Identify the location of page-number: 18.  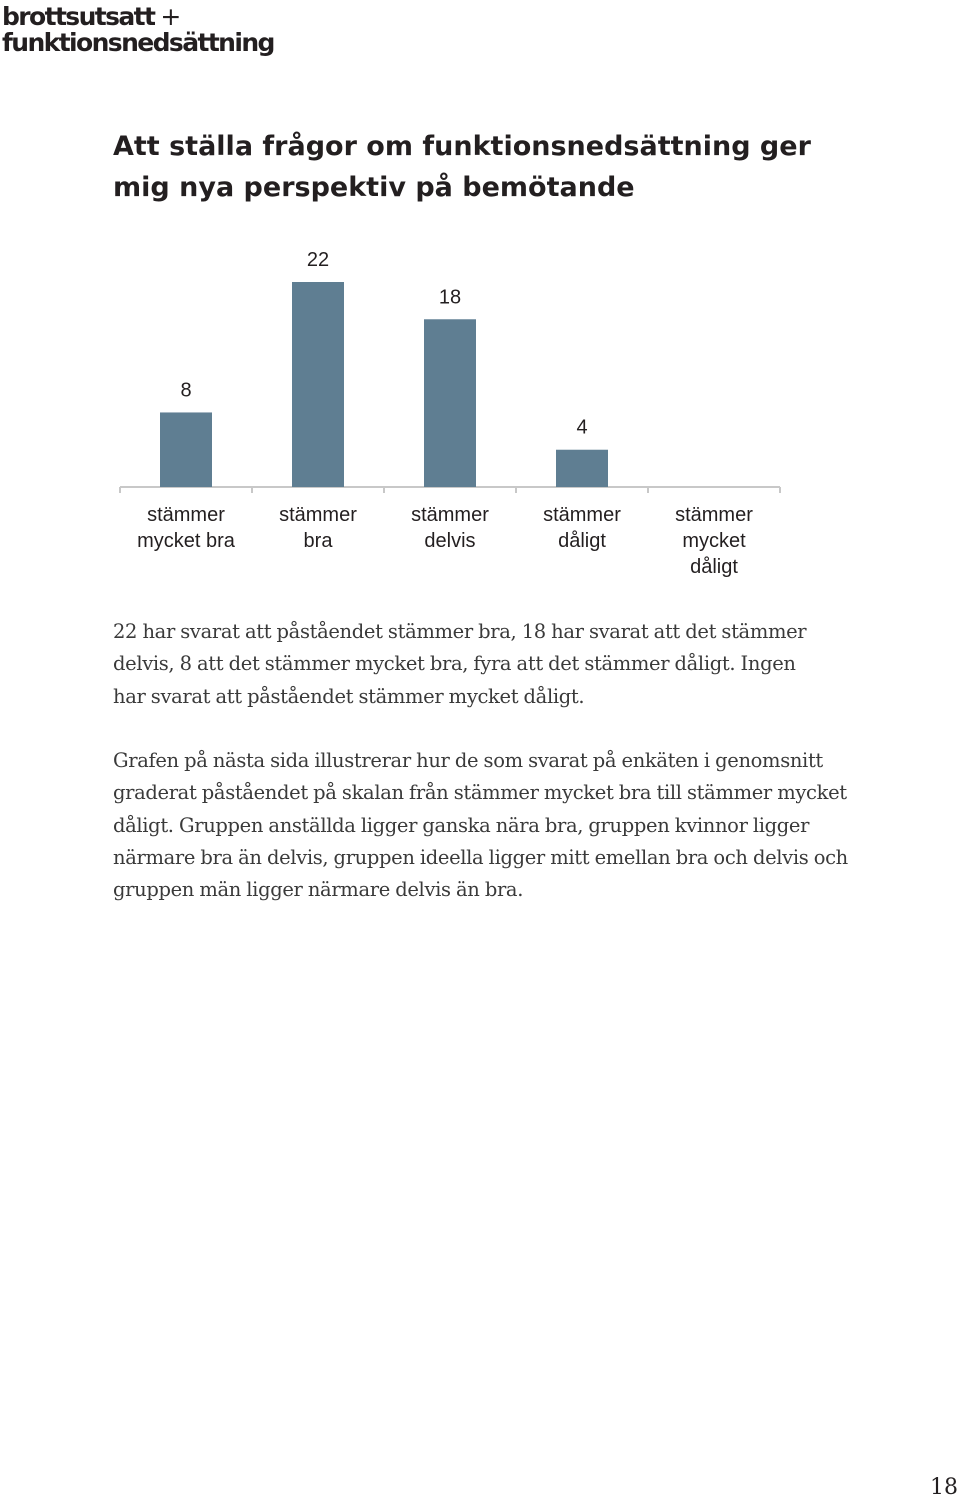
(944, 1487).